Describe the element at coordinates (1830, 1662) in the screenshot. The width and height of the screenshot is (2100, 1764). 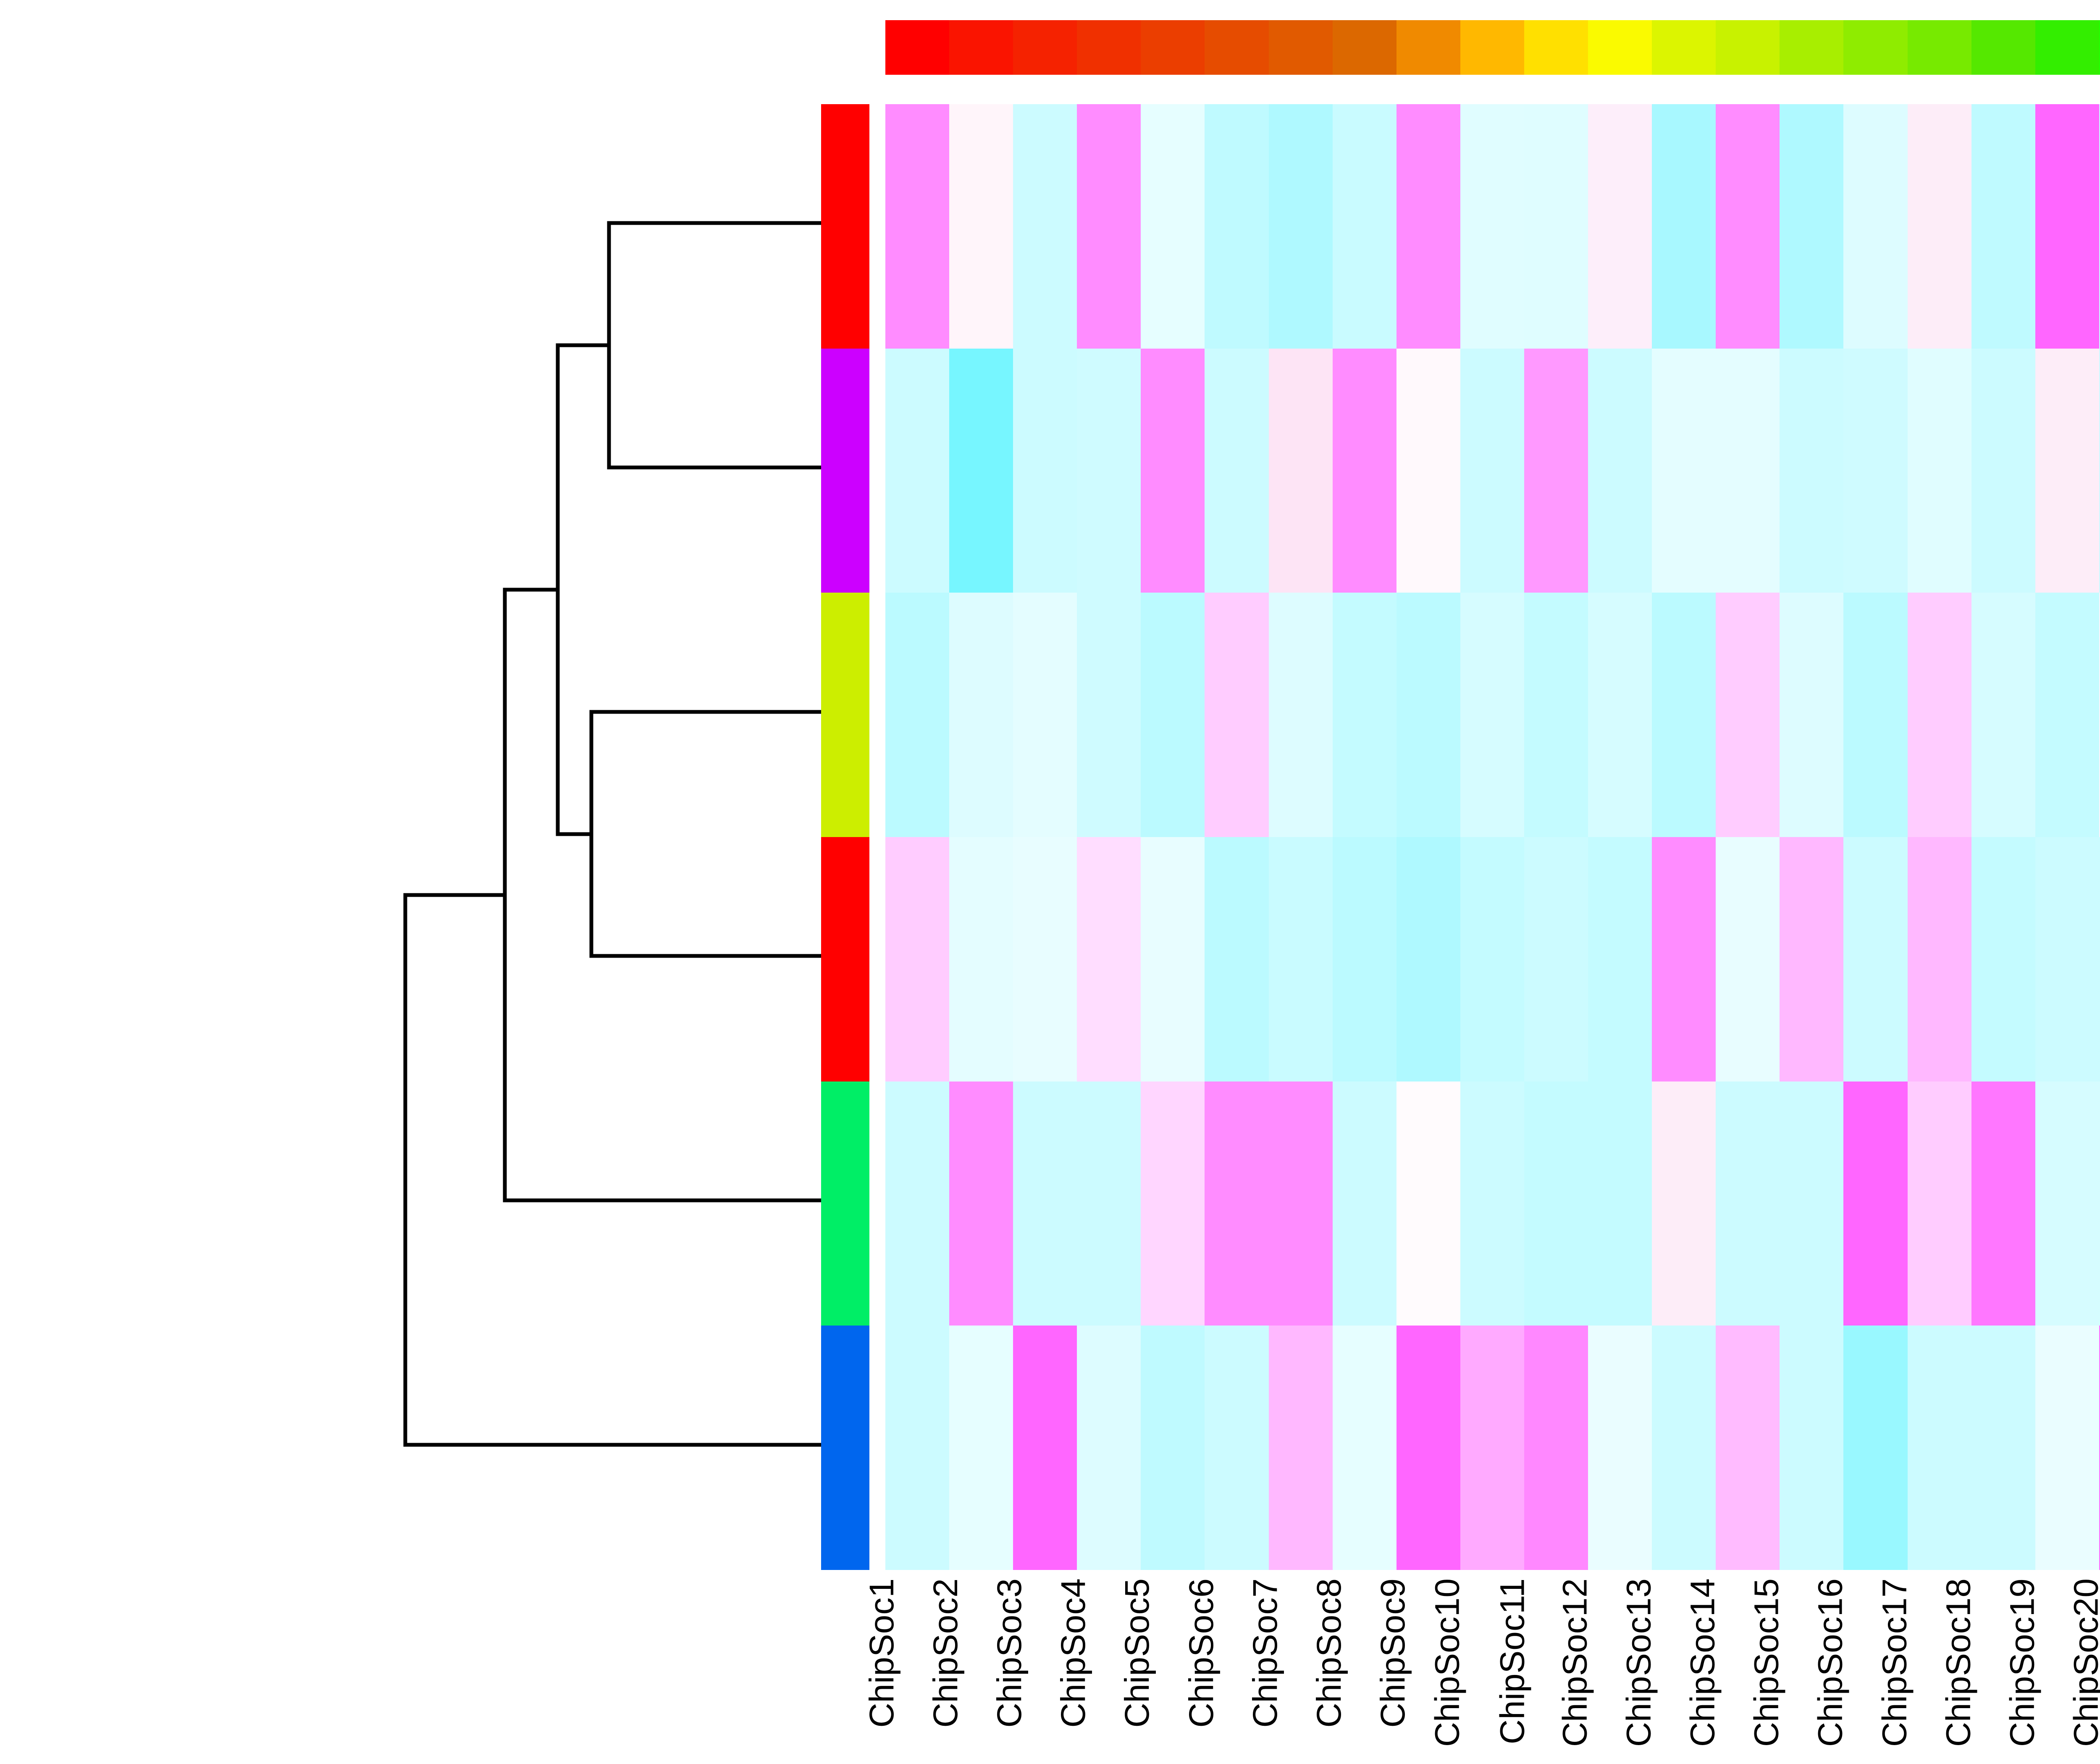
I see `column-label: ChipSoc16` at that location.